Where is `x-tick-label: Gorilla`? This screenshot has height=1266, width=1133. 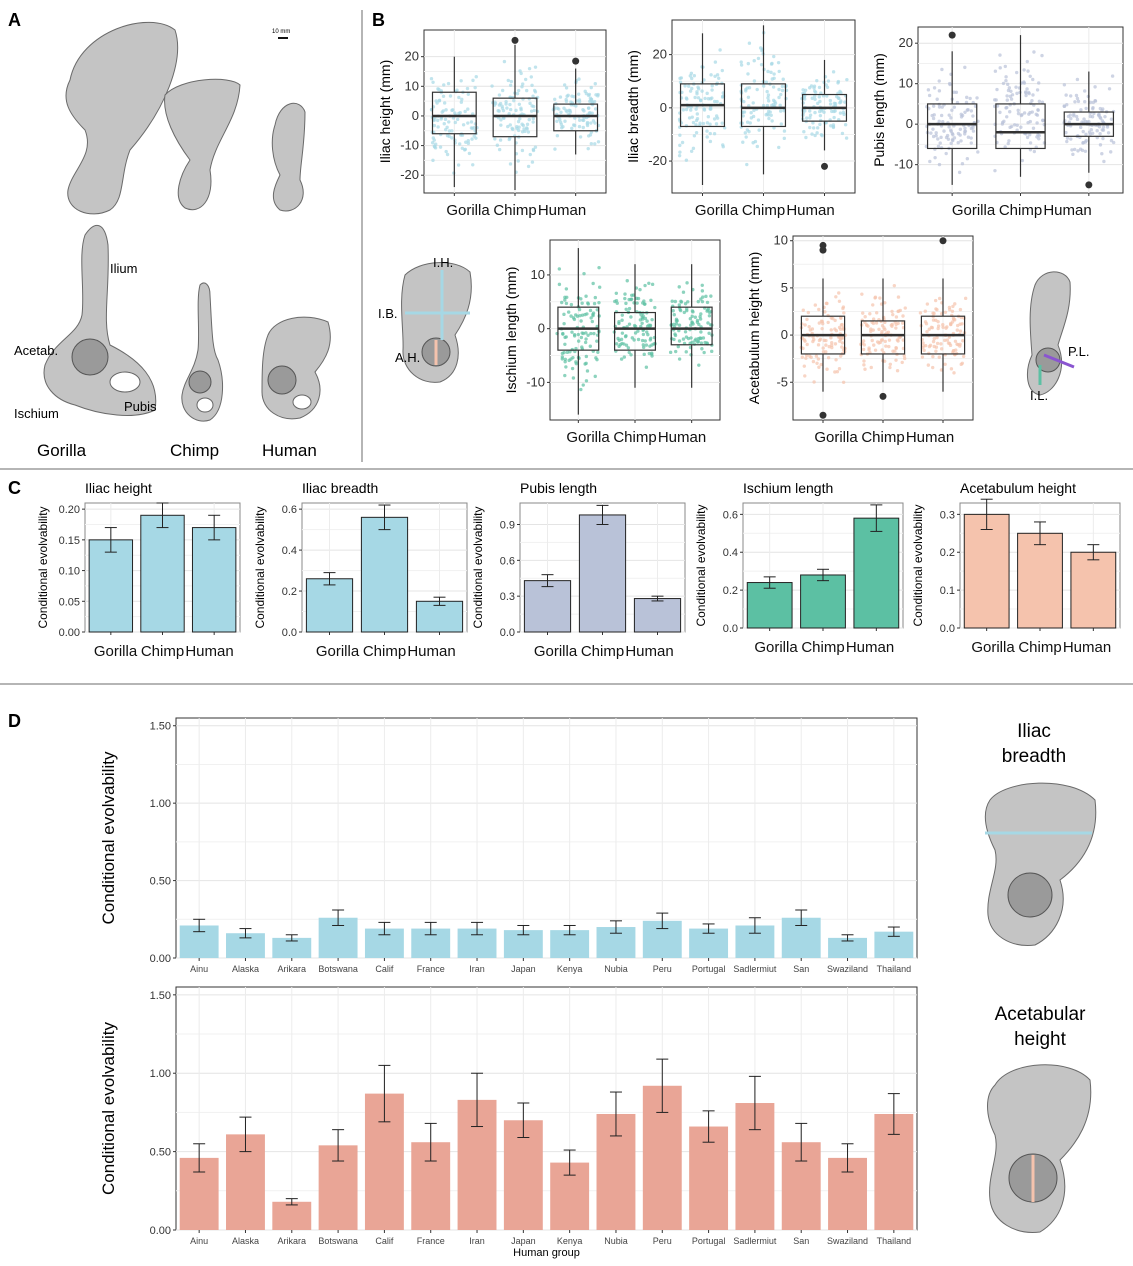 x-tick-label: Gorilla is located at coordinates (556, 651).